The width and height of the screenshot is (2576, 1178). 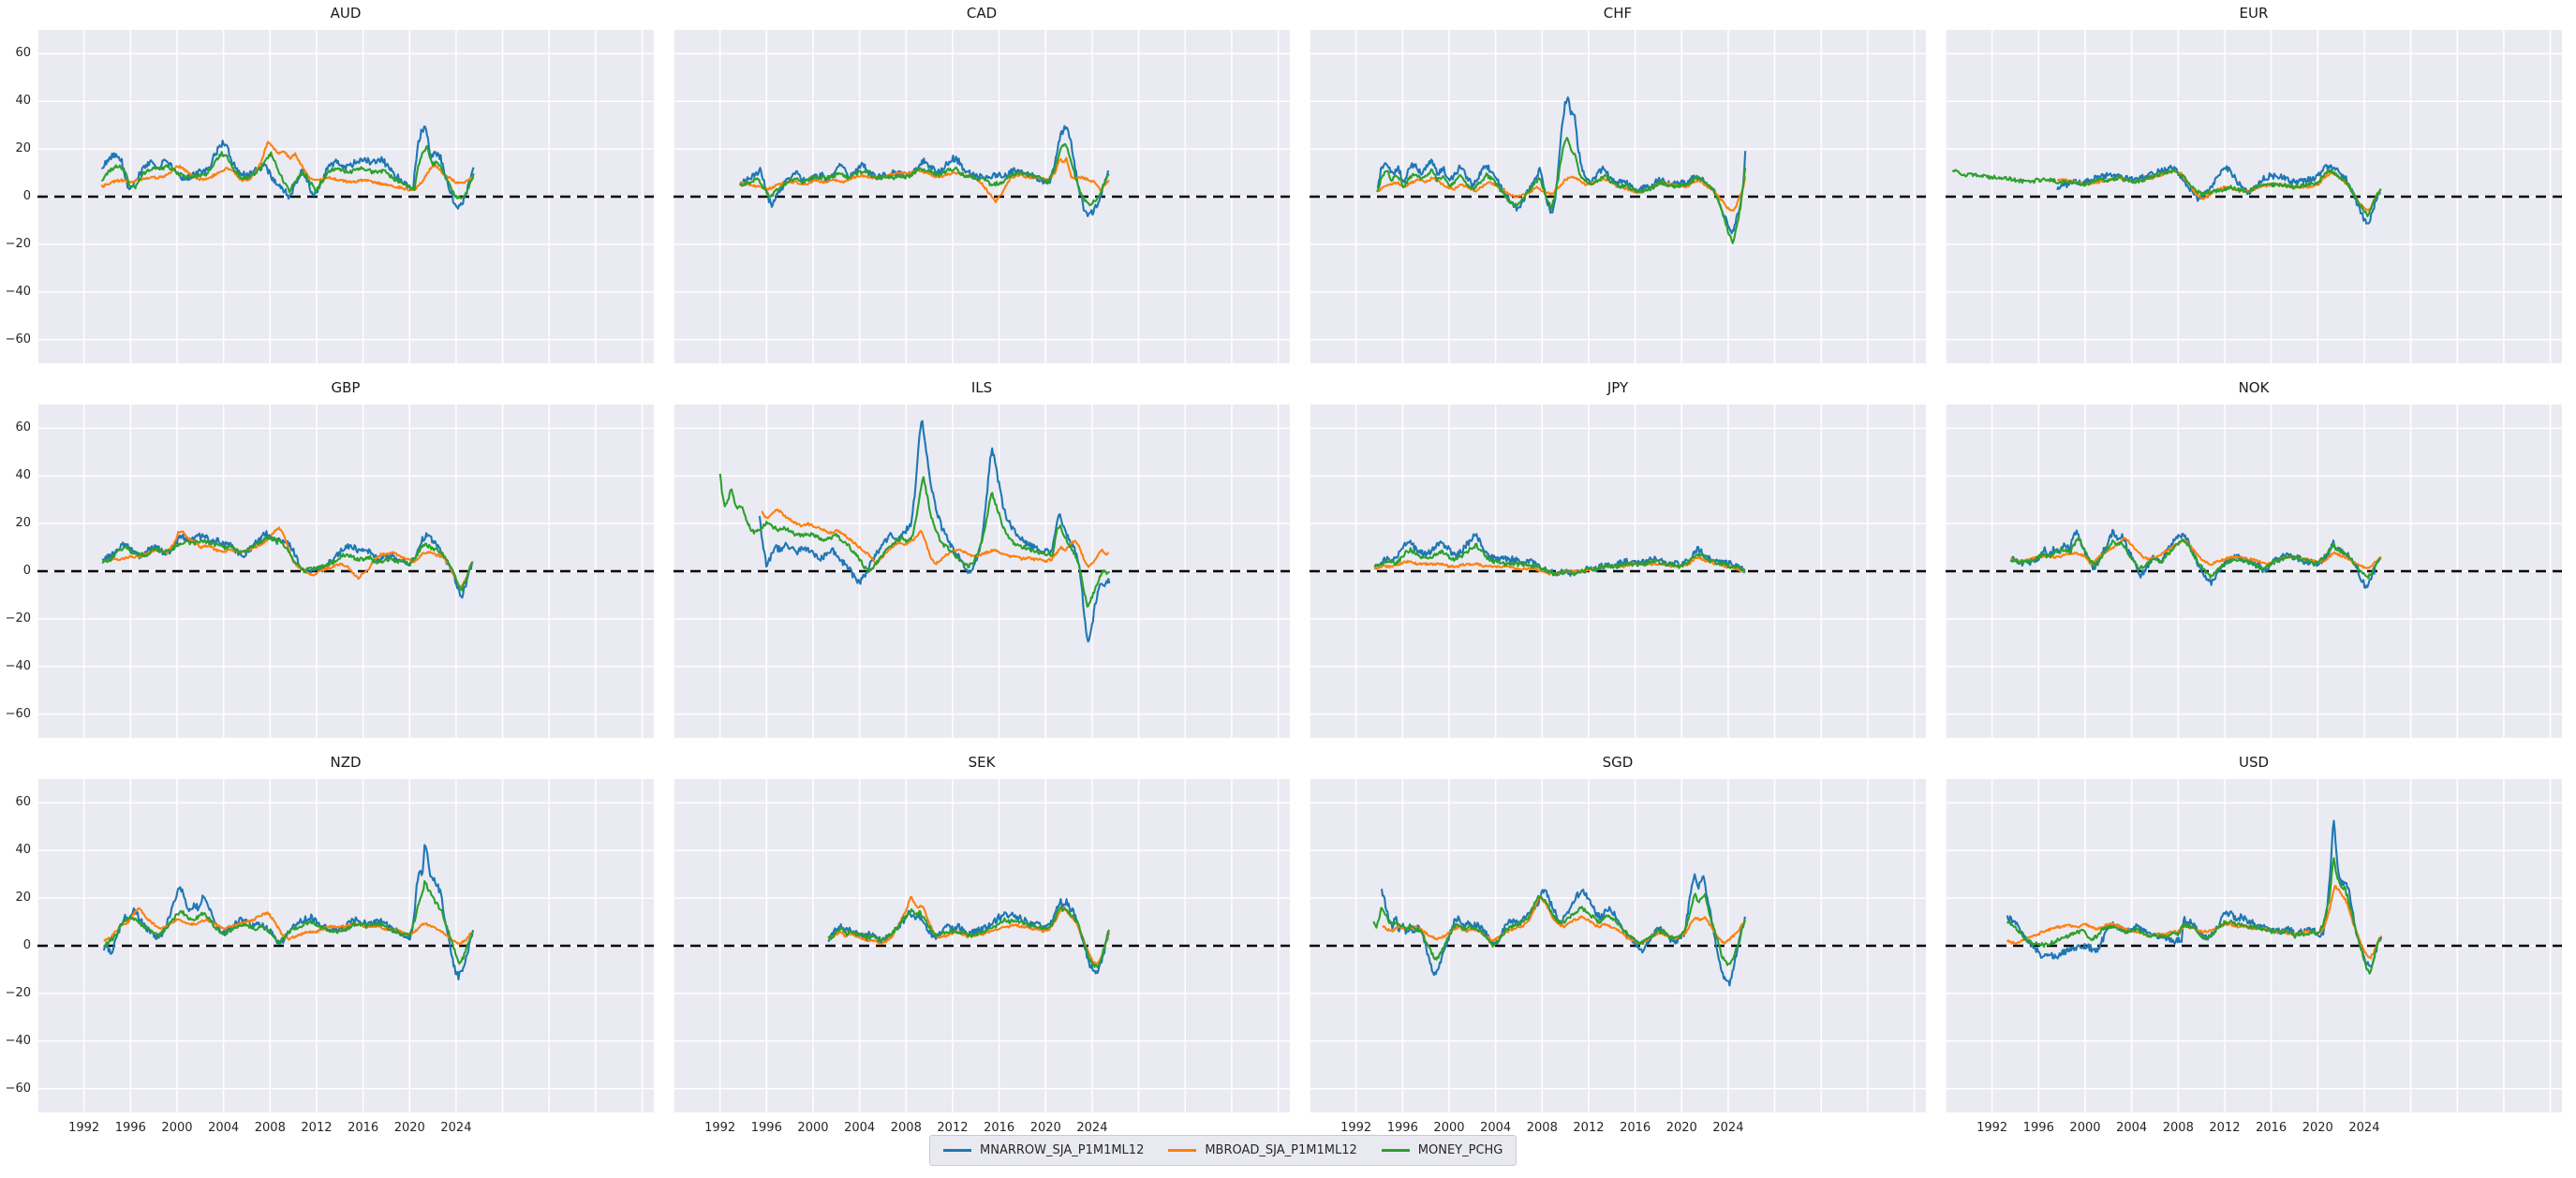 I want to click on legend-label: MBROAD_SJA_P1M1ML12, so click(x=1281, y=1150).